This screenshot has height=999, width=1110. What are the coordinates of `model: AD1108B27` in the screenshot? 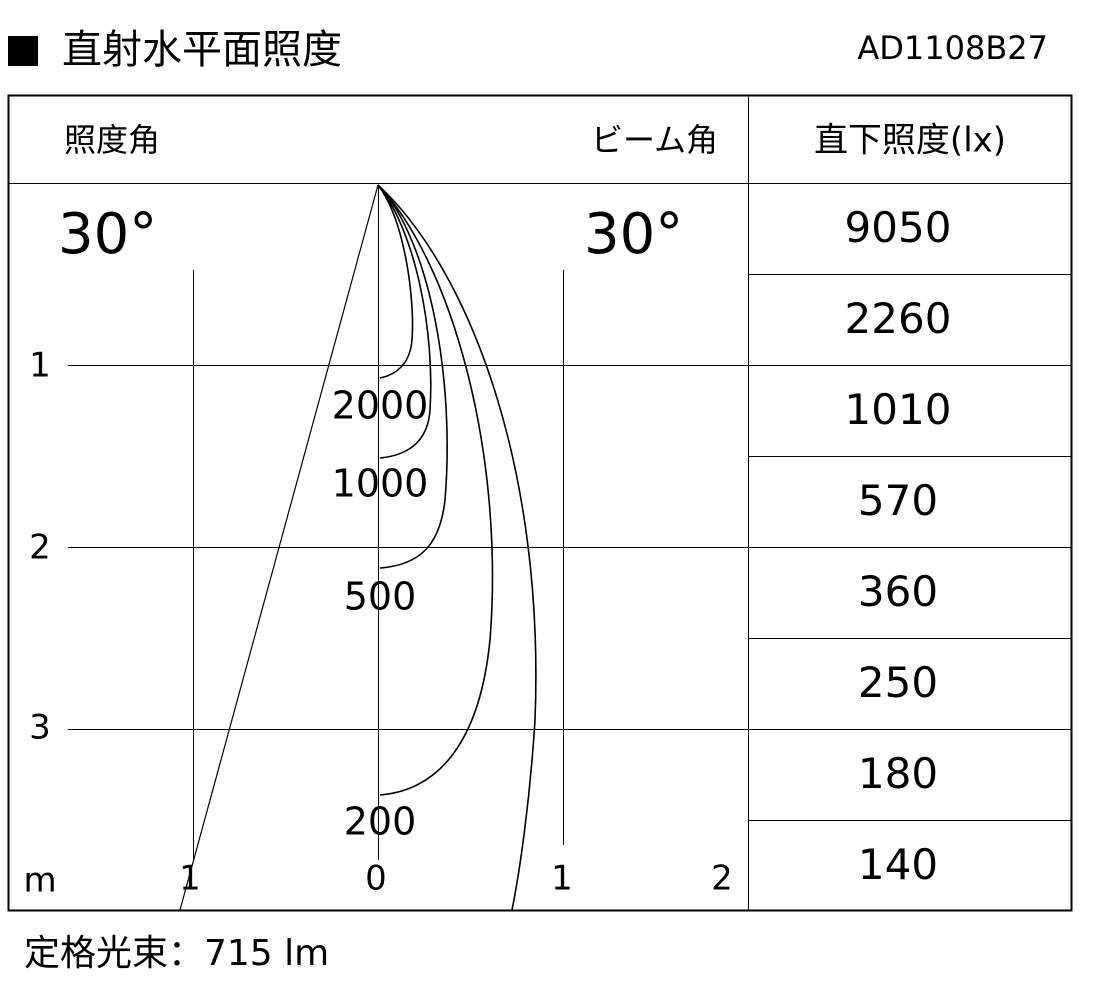 It's located at (952, 48).